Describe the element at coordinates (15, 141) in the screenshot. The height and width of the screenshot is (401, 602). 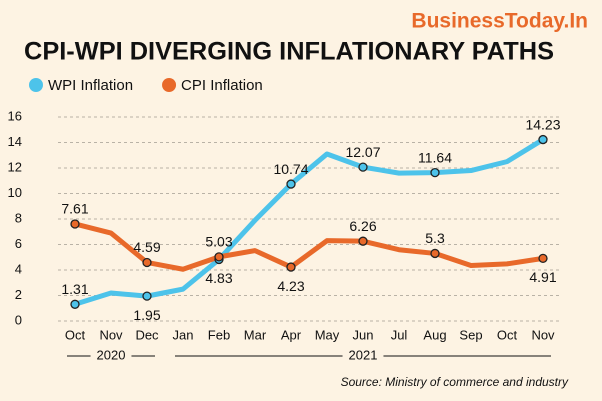
I see `y-tick-label: 14` at that location.